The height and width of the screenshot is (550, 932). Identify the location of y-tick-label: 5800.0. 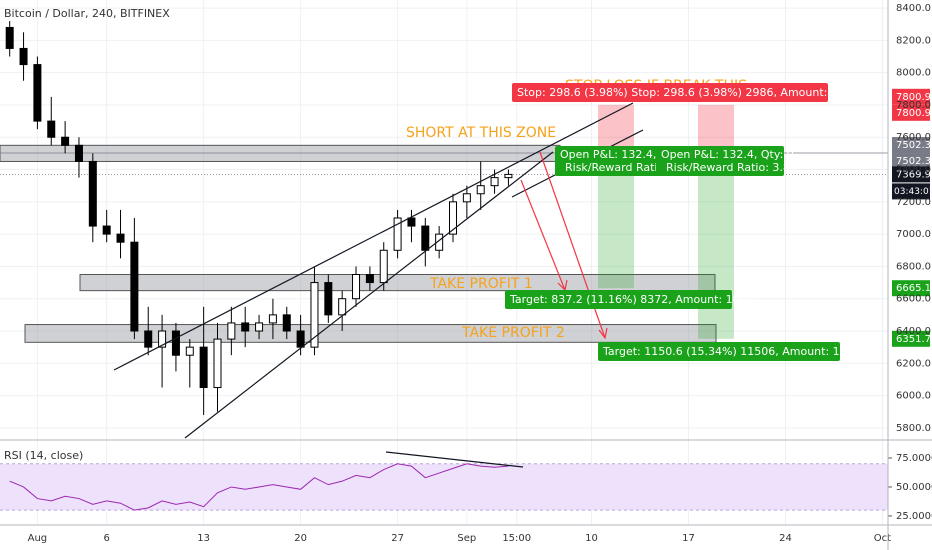
(913, 428).